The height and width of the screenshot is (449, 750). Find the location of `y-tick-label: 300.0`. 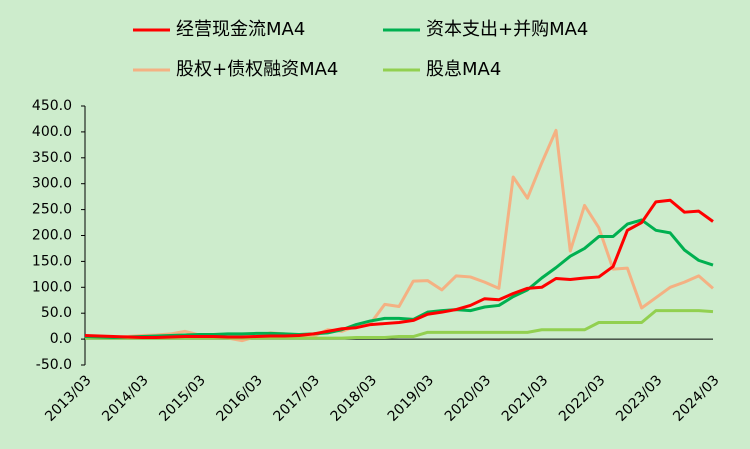

y-tick-label: 300.0 is located at coordinates (52, 184).